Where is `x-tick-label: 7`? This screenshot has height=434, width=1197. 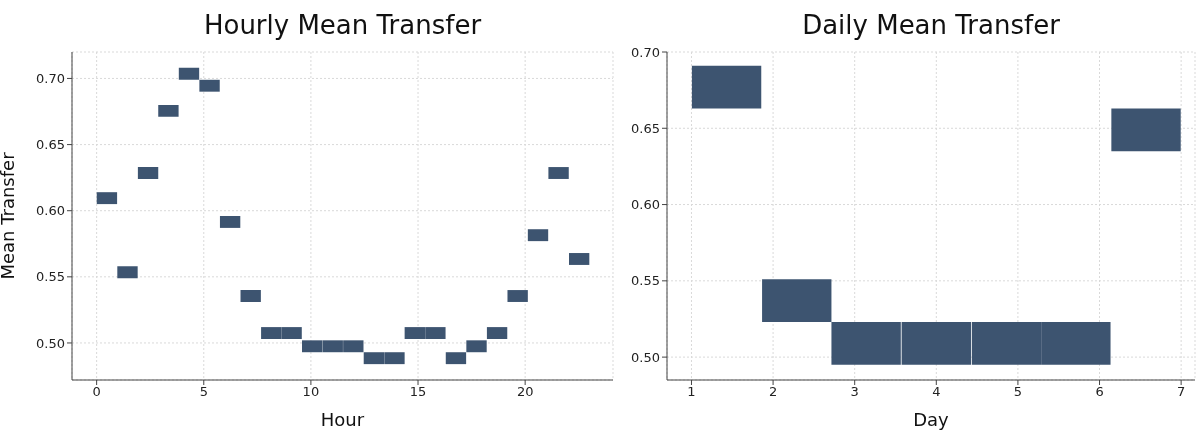
x-tick-label: 7 is located at coordinates (1181, 392).